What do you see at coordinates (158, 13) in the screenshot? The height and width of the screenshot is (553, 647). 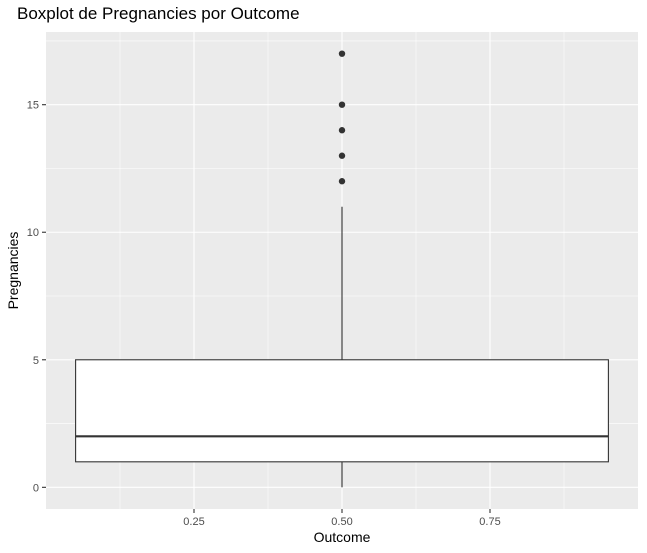 I see `chart-title: Boxplot de Pregnancies por Outcome` at bounding box center [158, 13].